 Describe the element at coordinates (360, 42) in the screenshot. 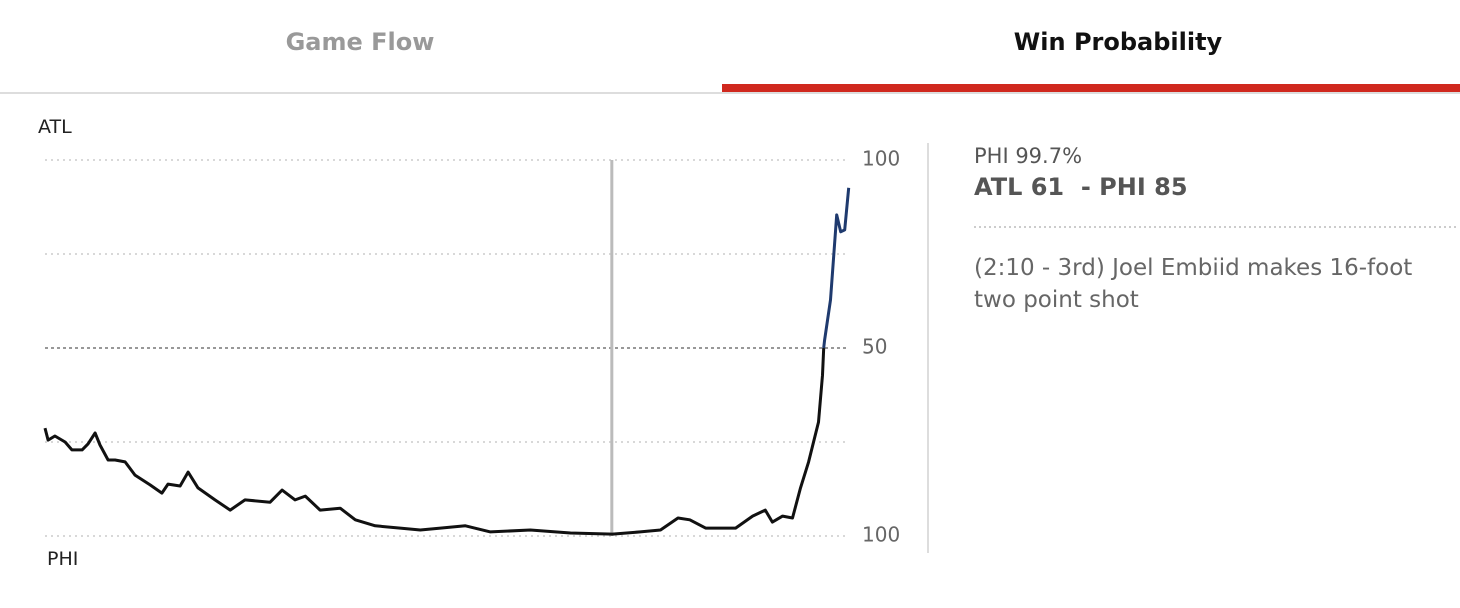

I see `tab: Game Flow` at that location.